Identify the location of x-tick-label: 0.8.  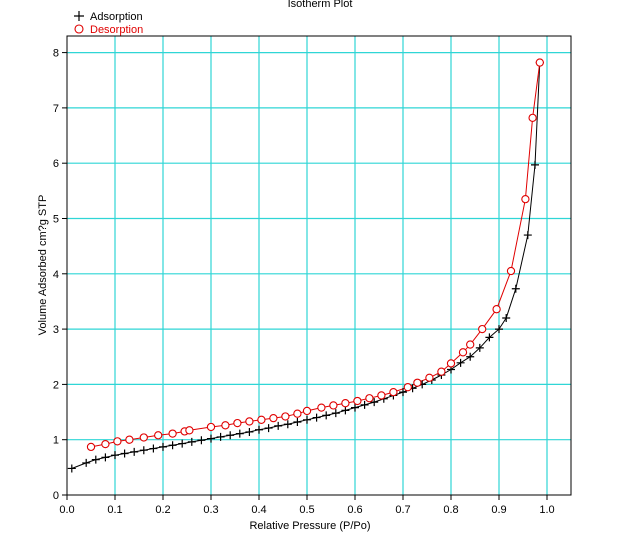
(450, 510).